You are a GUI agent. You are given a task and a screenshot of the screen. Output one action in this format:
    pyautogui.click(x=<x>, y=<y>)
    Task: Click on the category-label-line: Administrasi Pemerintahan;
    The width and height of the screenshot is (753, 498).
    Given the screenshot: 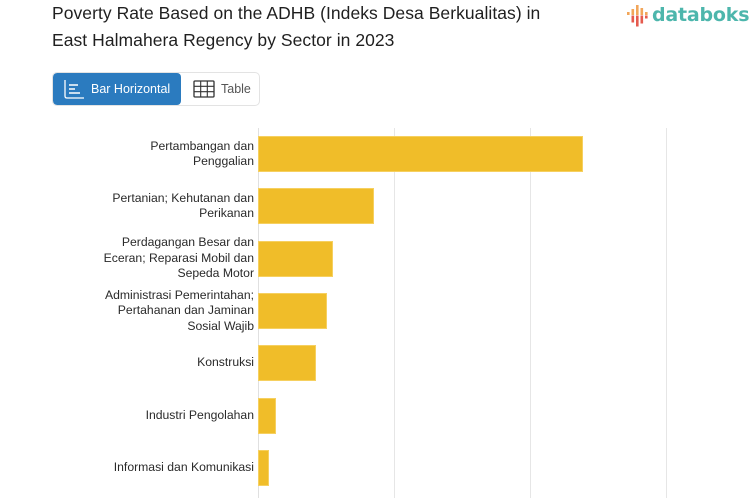 What is the action you would take?
    pyautogui.click(x=179, y=294)
    